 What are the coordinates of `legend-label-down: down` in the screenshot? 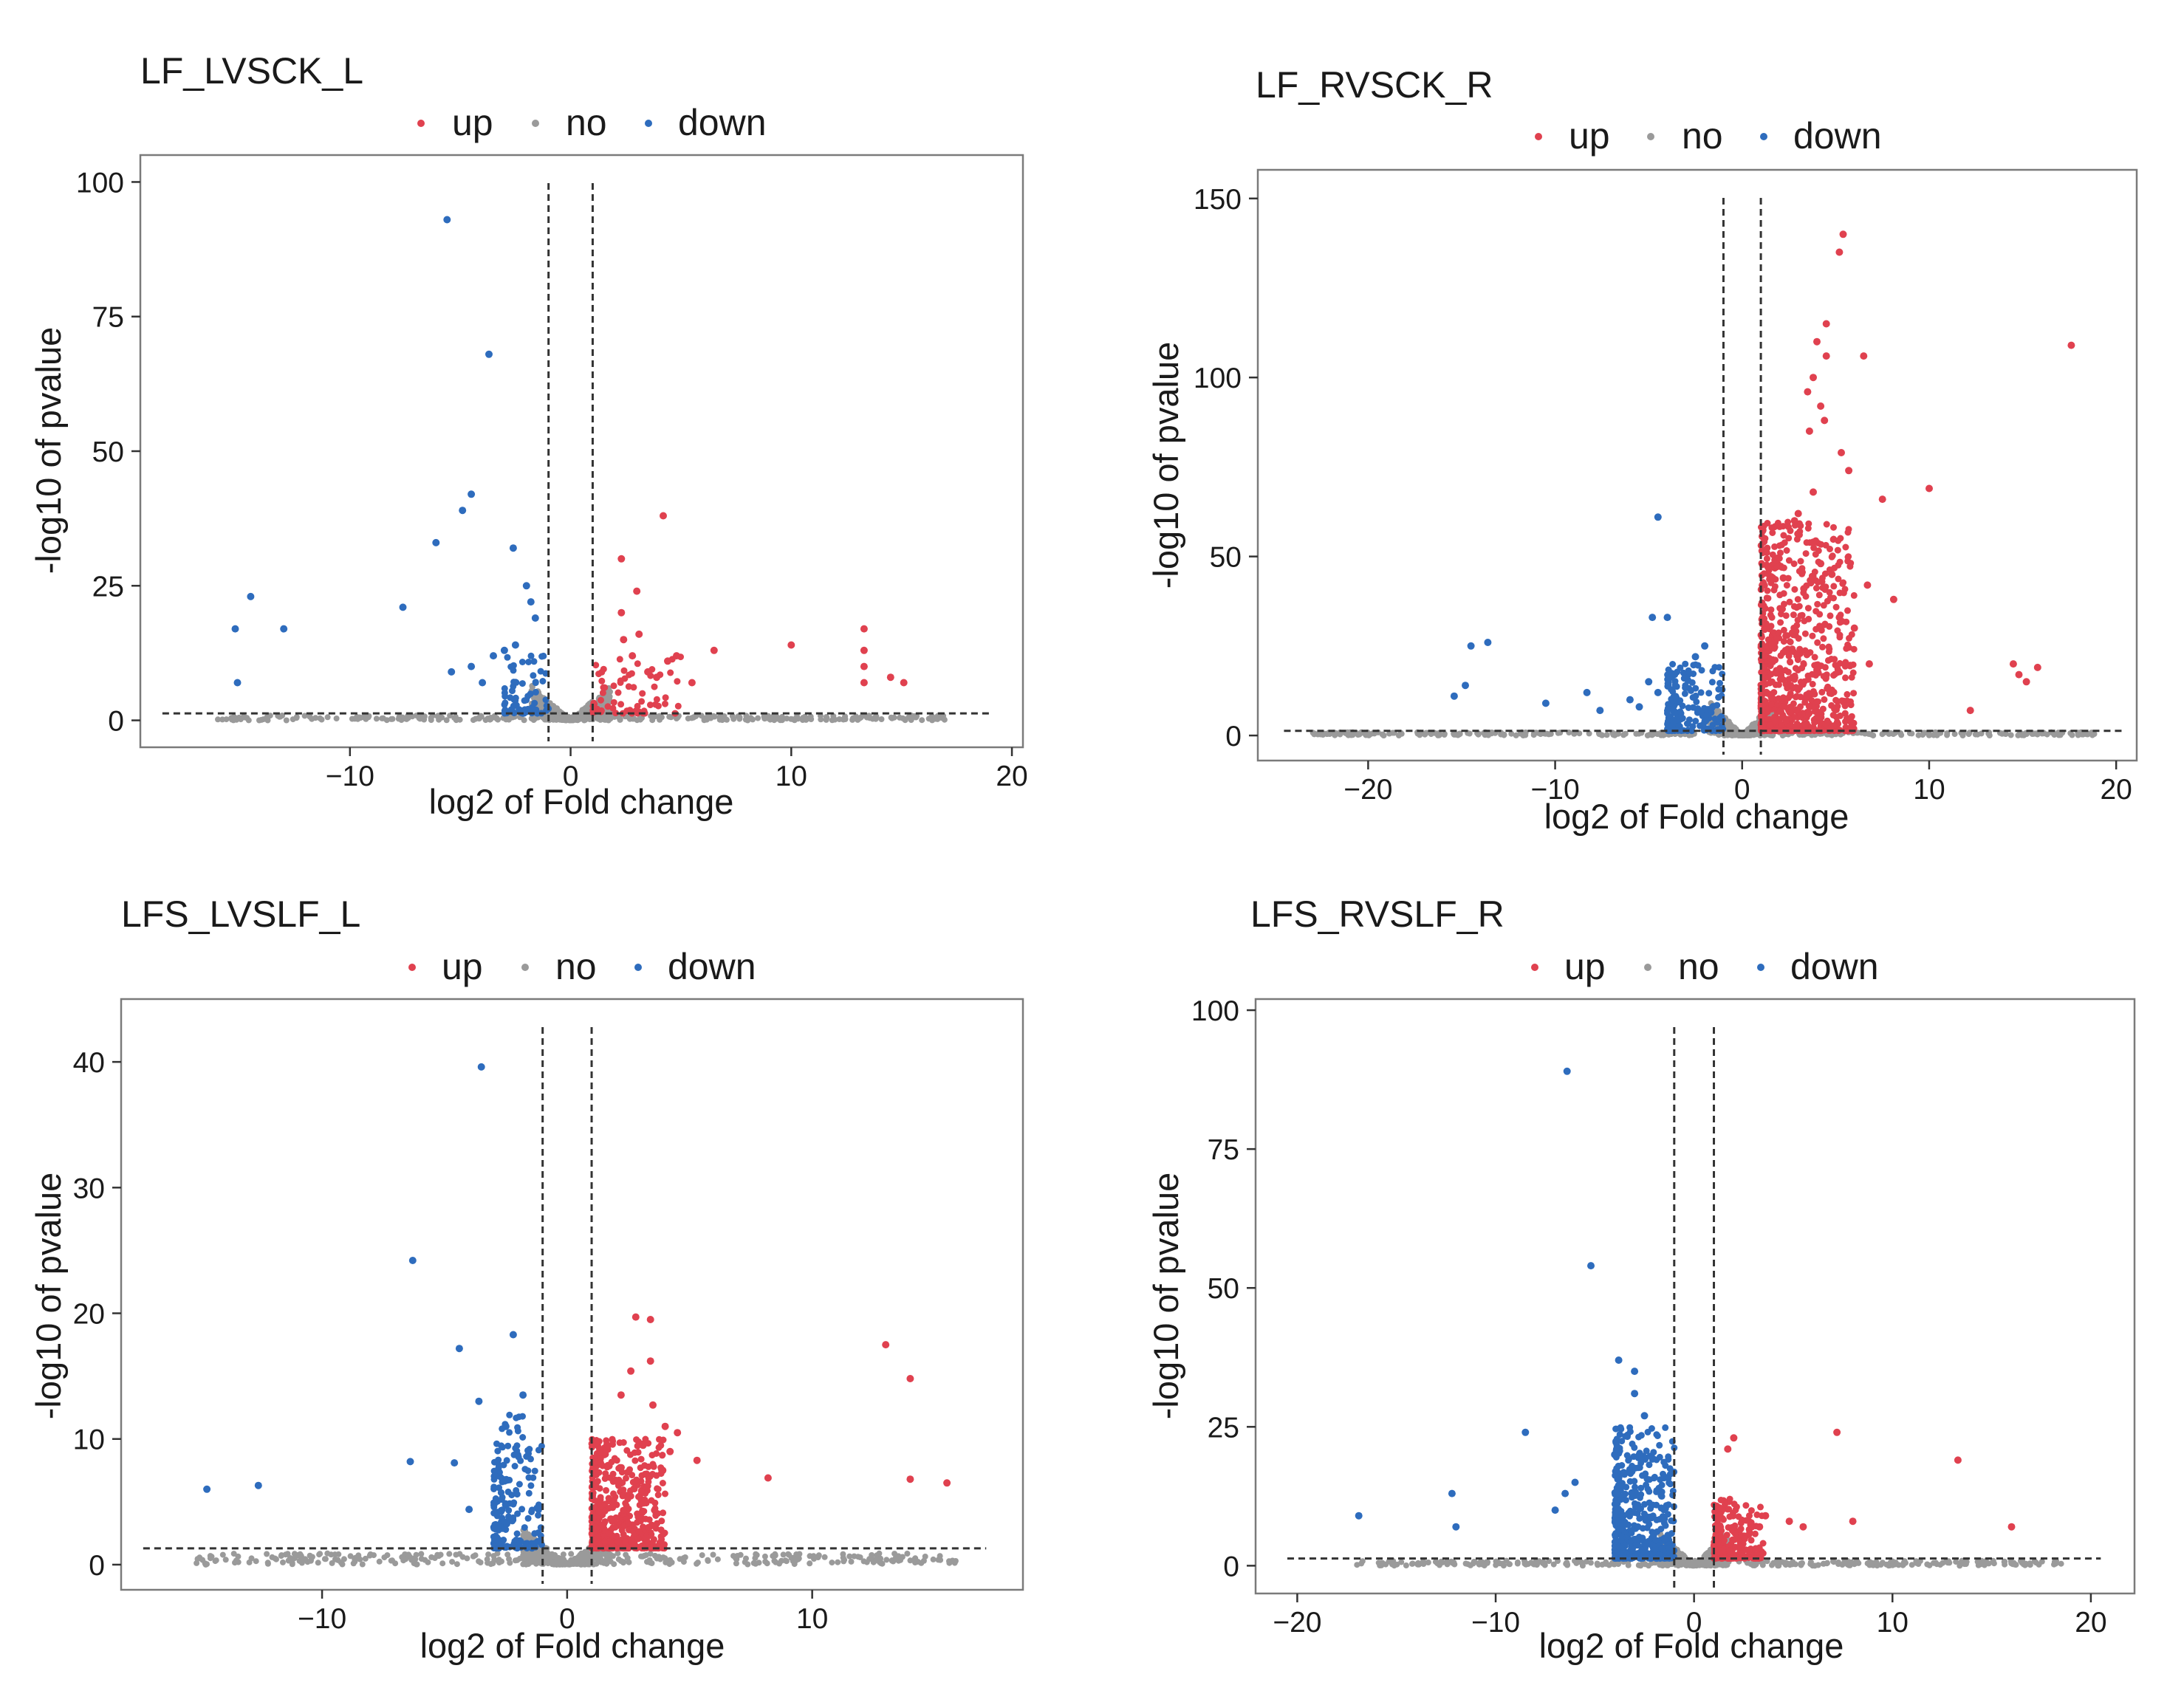 It's located at (712, 966).